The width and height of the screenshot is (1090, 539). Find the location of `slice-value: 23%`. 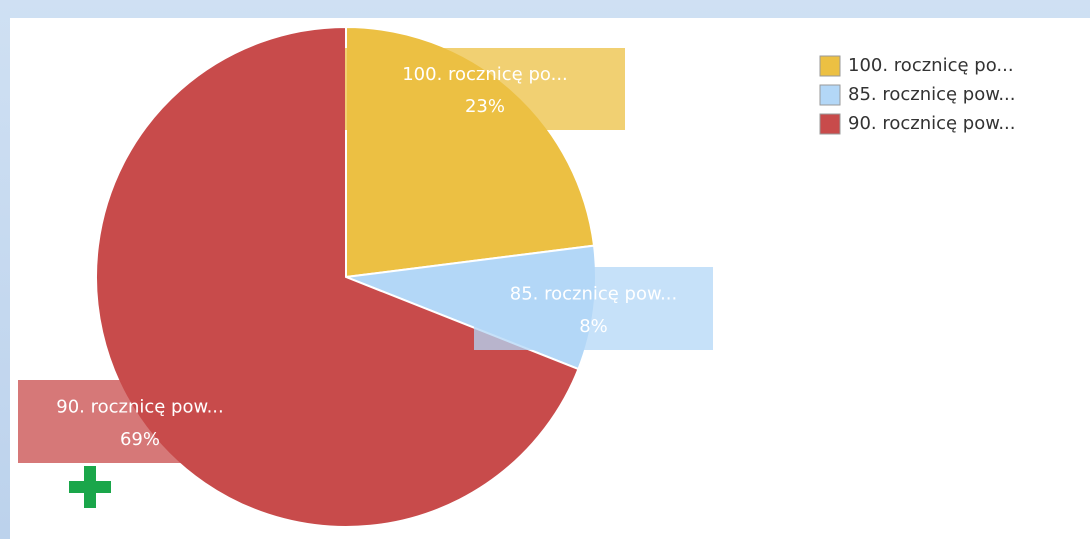

slice-value: 23% is located at coordinates (485, 106).